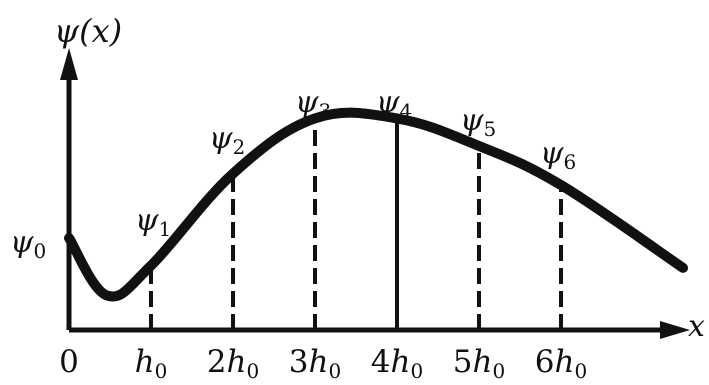 This screenshot has height=385, width=709. What do you see at coordinates (479, 363) in the screenshot?
I see `x-tick-label-5: 5h0` at bounding box center [479, 363].